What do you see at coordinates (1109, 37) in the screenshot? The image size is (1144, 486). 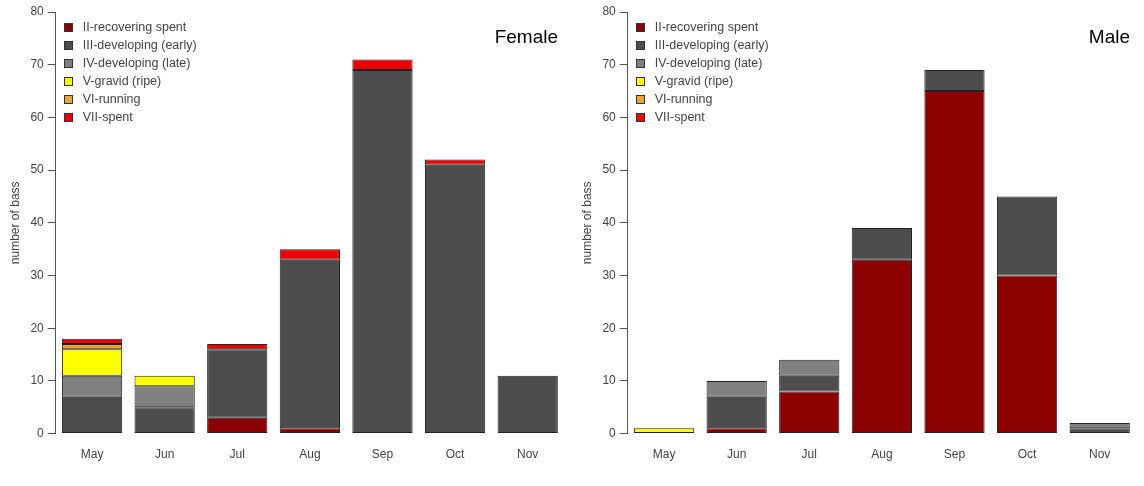 I see `text: Male` at bounding box center [1109, 37].